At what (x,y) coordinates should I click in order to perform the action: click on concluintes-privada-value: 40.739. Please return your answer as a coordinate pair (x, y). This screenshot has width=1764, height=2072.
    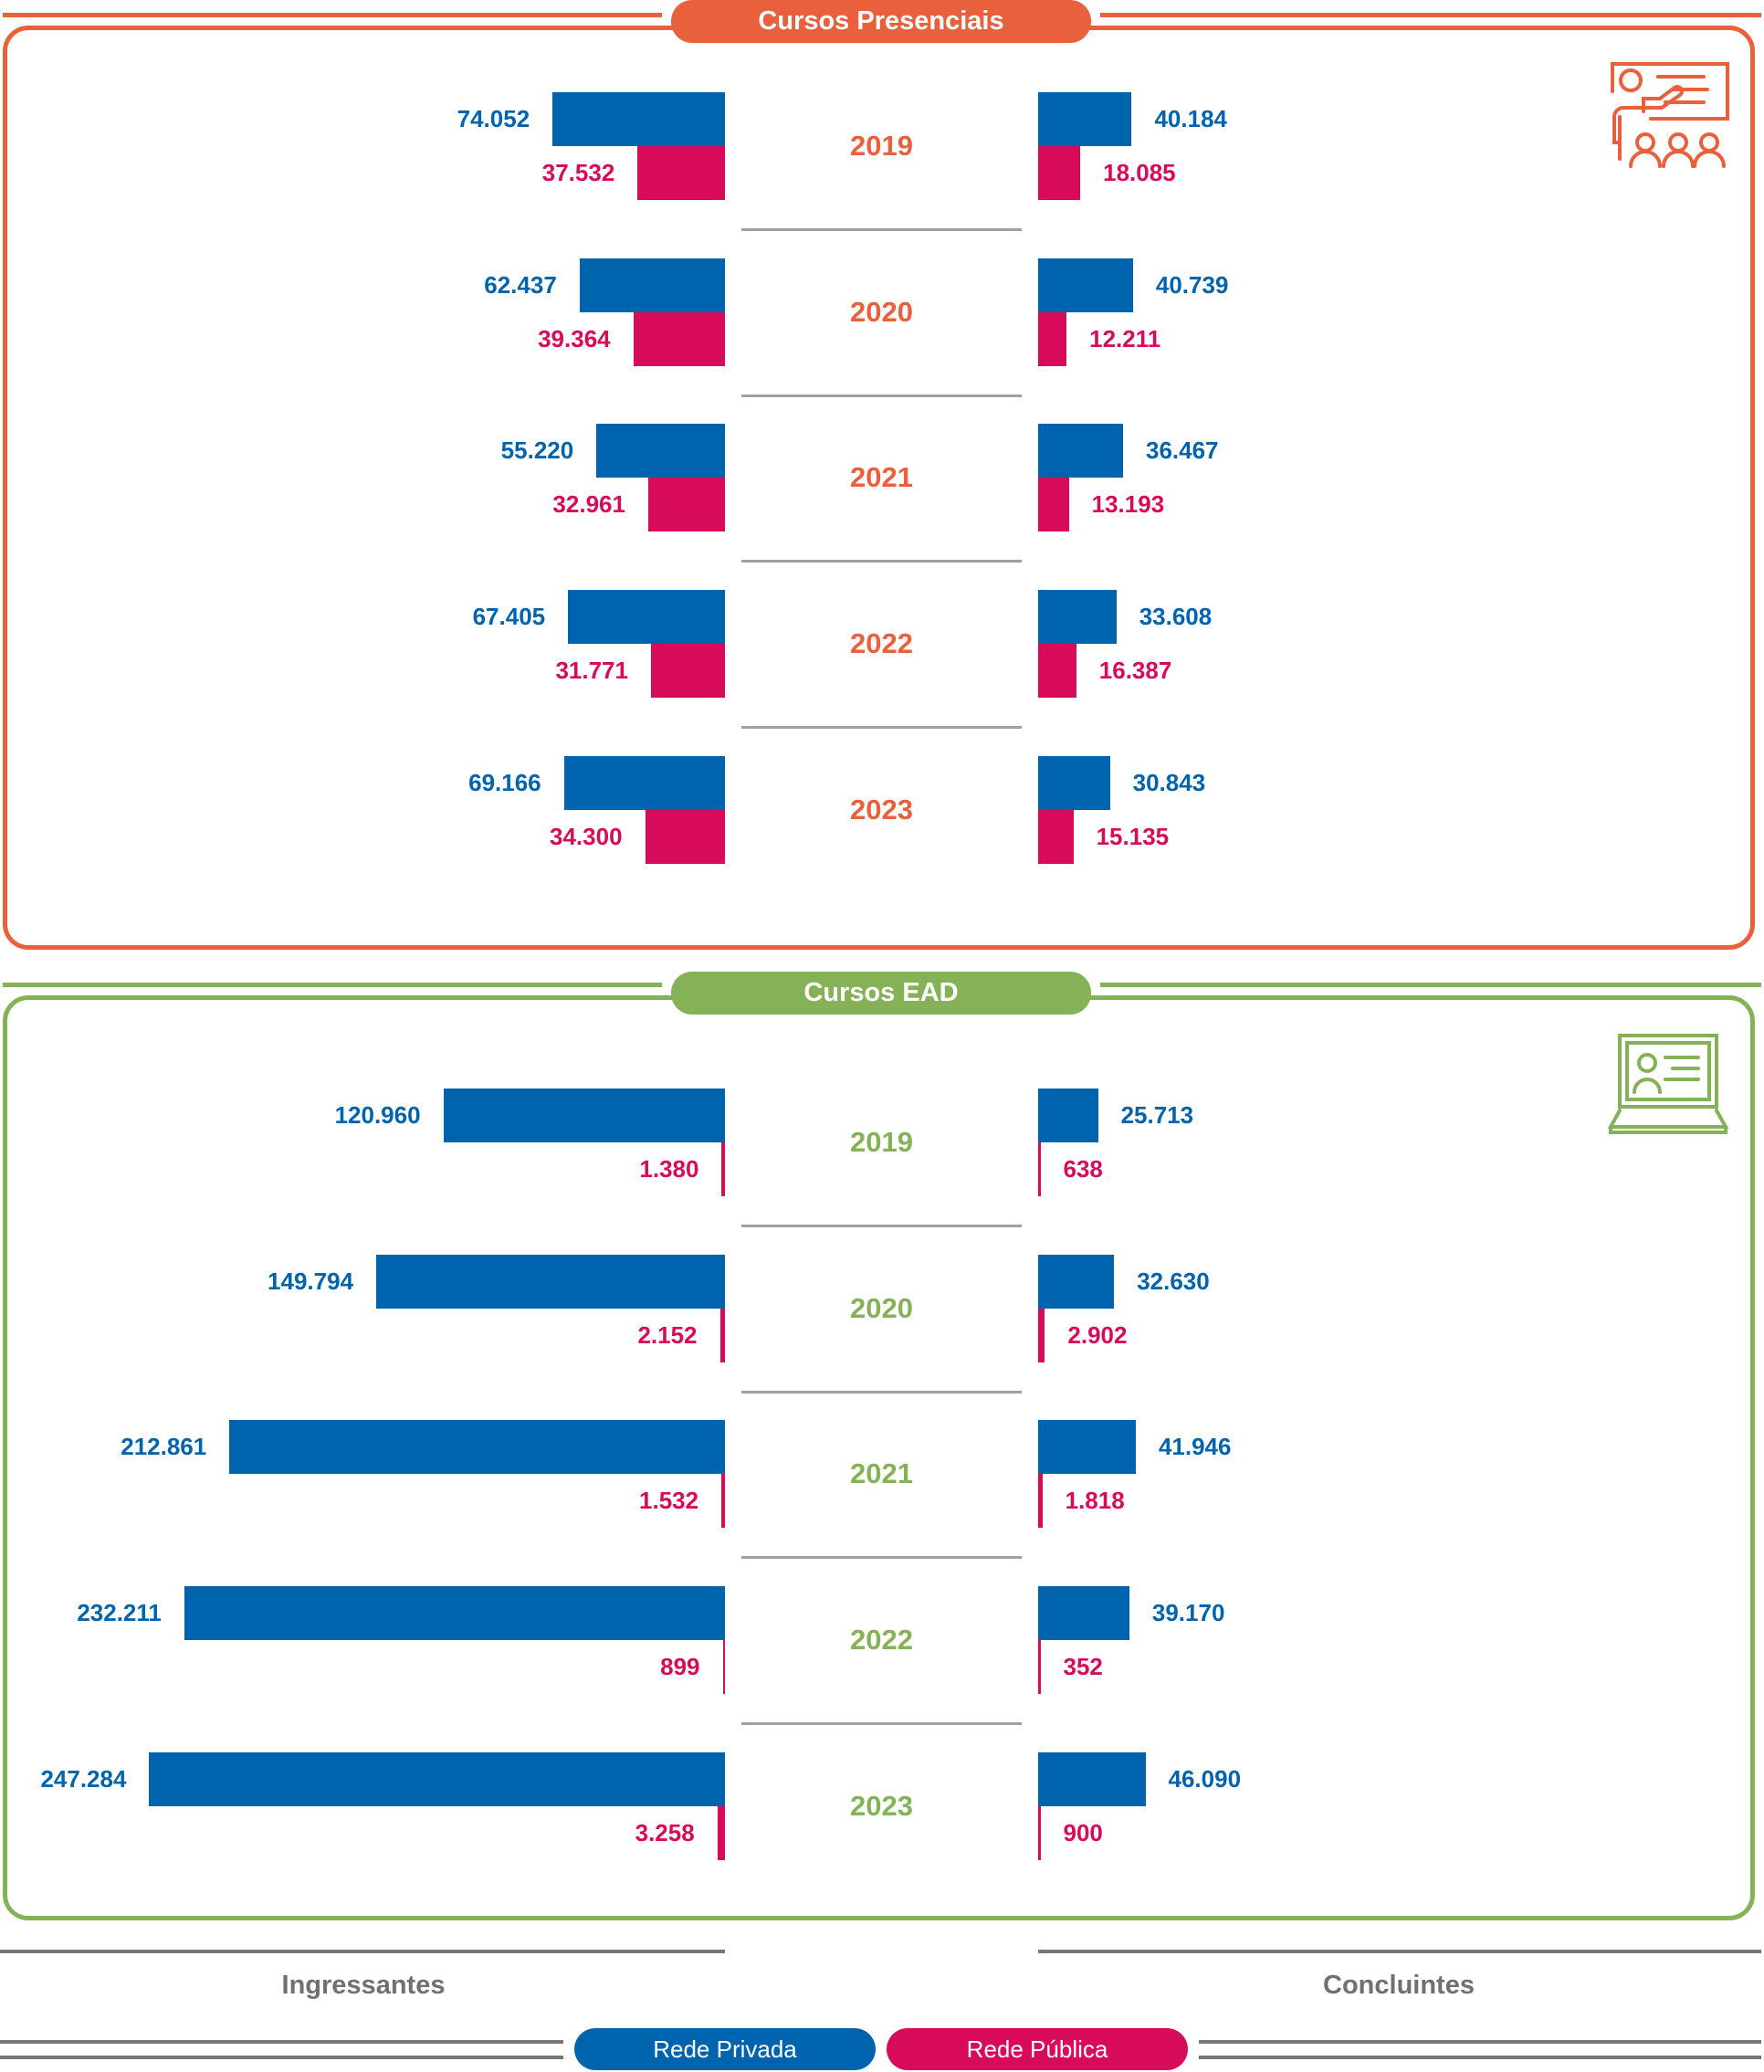
    Looking at the image, I should click on (1192, 284).